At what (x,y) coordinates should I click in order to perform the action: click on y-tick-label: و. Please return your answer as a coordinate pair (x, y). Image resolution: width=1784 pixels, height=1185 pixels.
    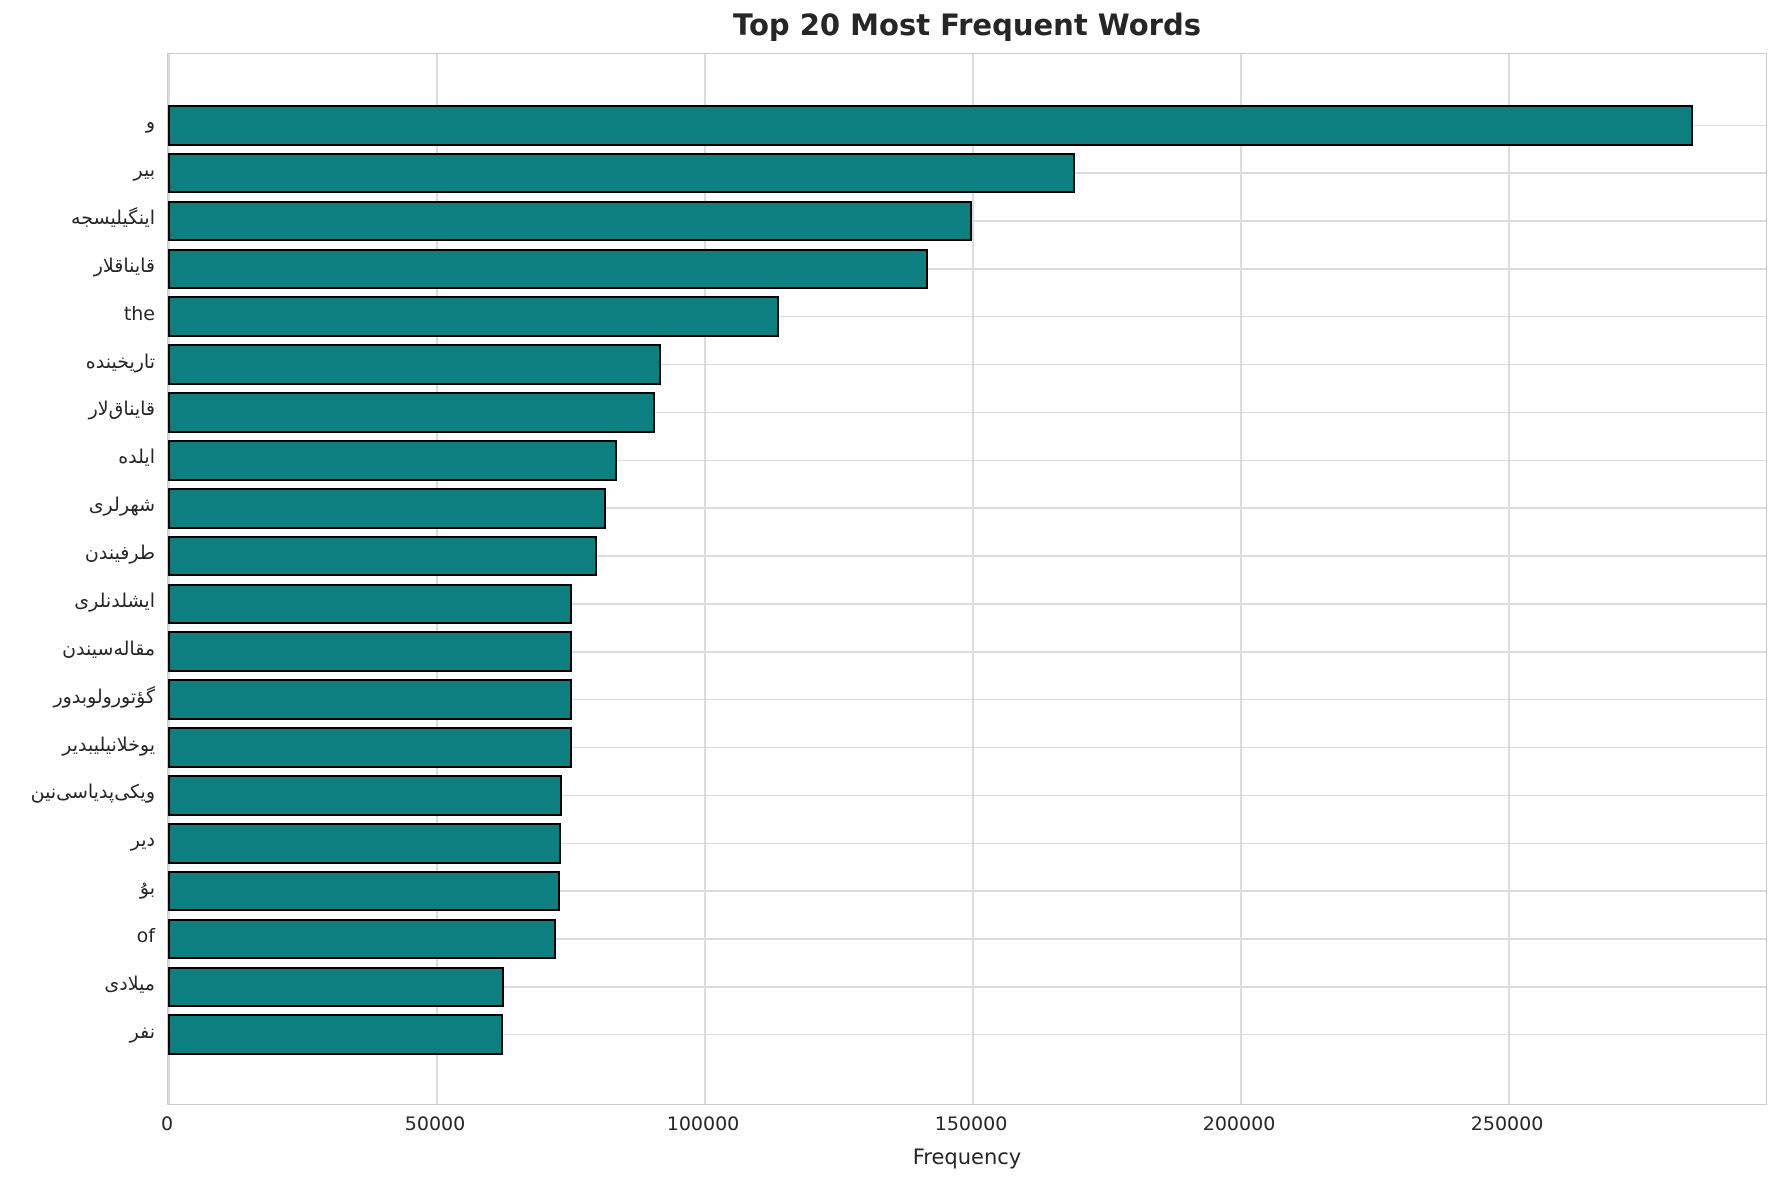
    Looking at the image, I should click on (150, 122).